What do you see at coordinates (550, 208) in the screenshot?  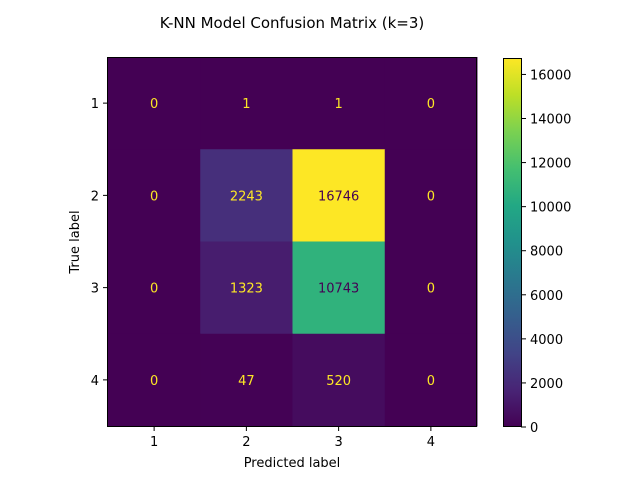 I see `colorbar-tick-label: 10000` at bounding box center [550, 208].